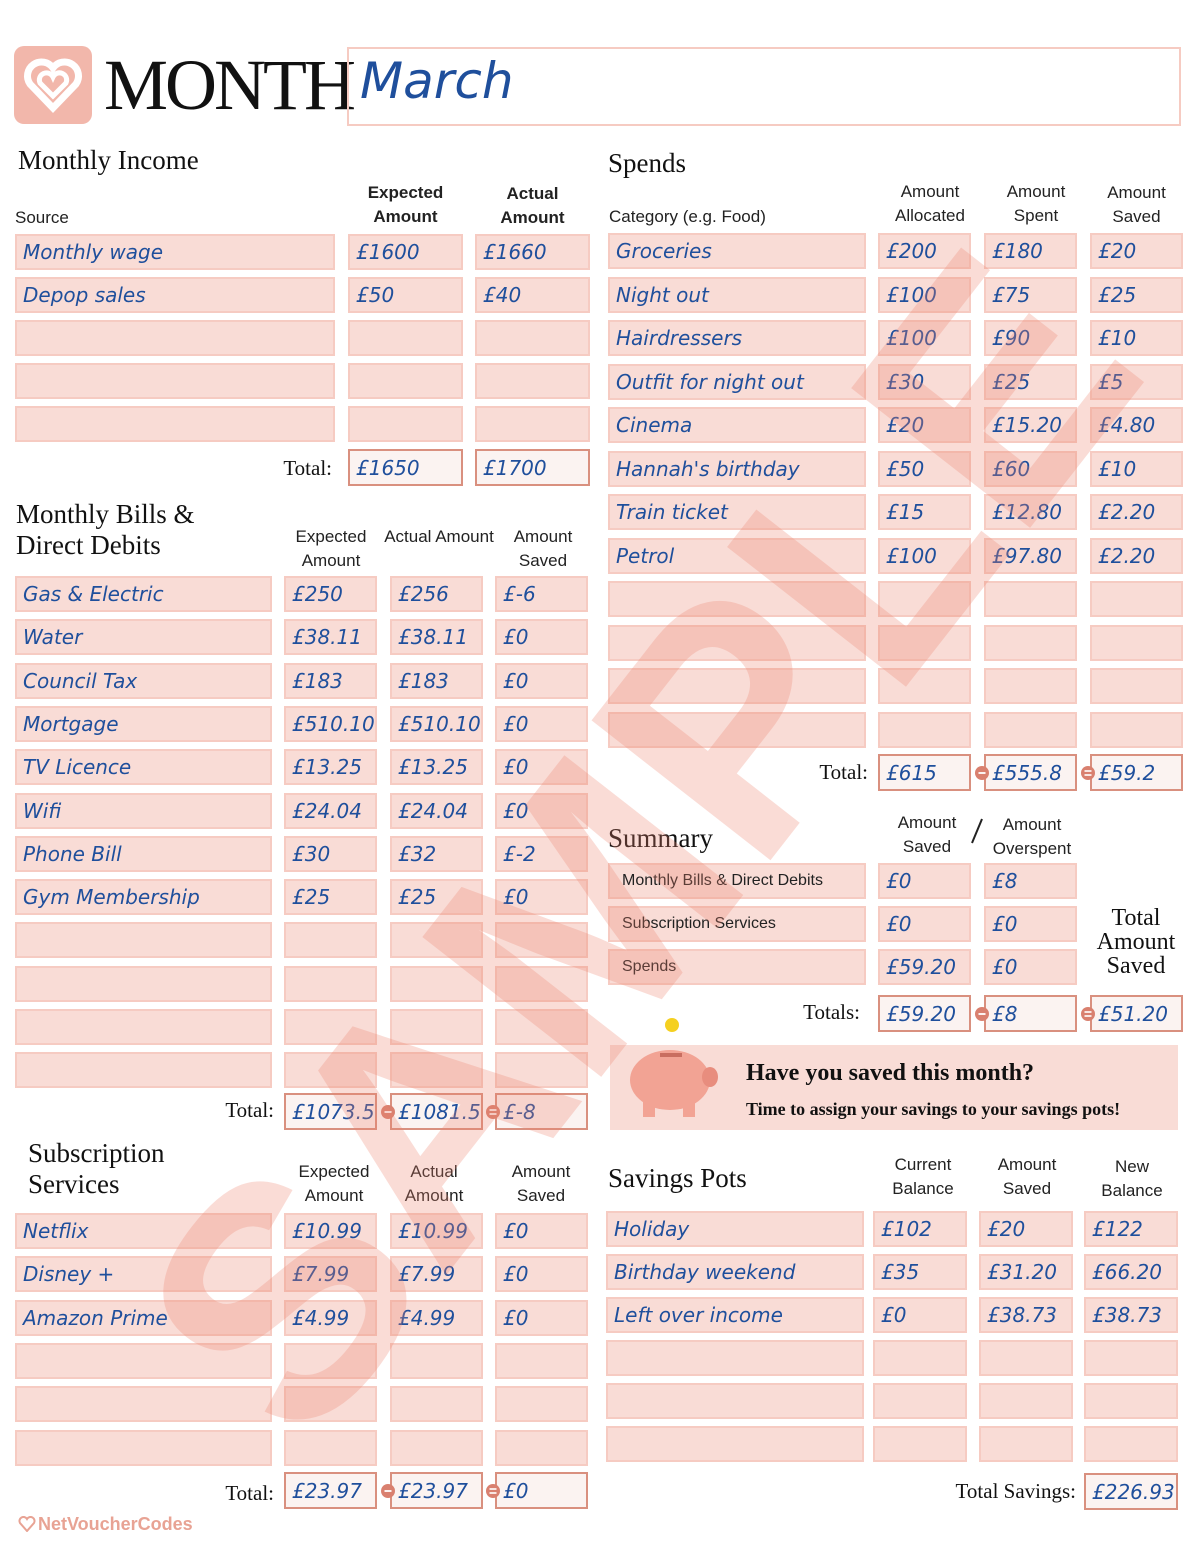 The width and height of the screenshot is (1200, 1550). I want to click on slash, so click(977, 831).